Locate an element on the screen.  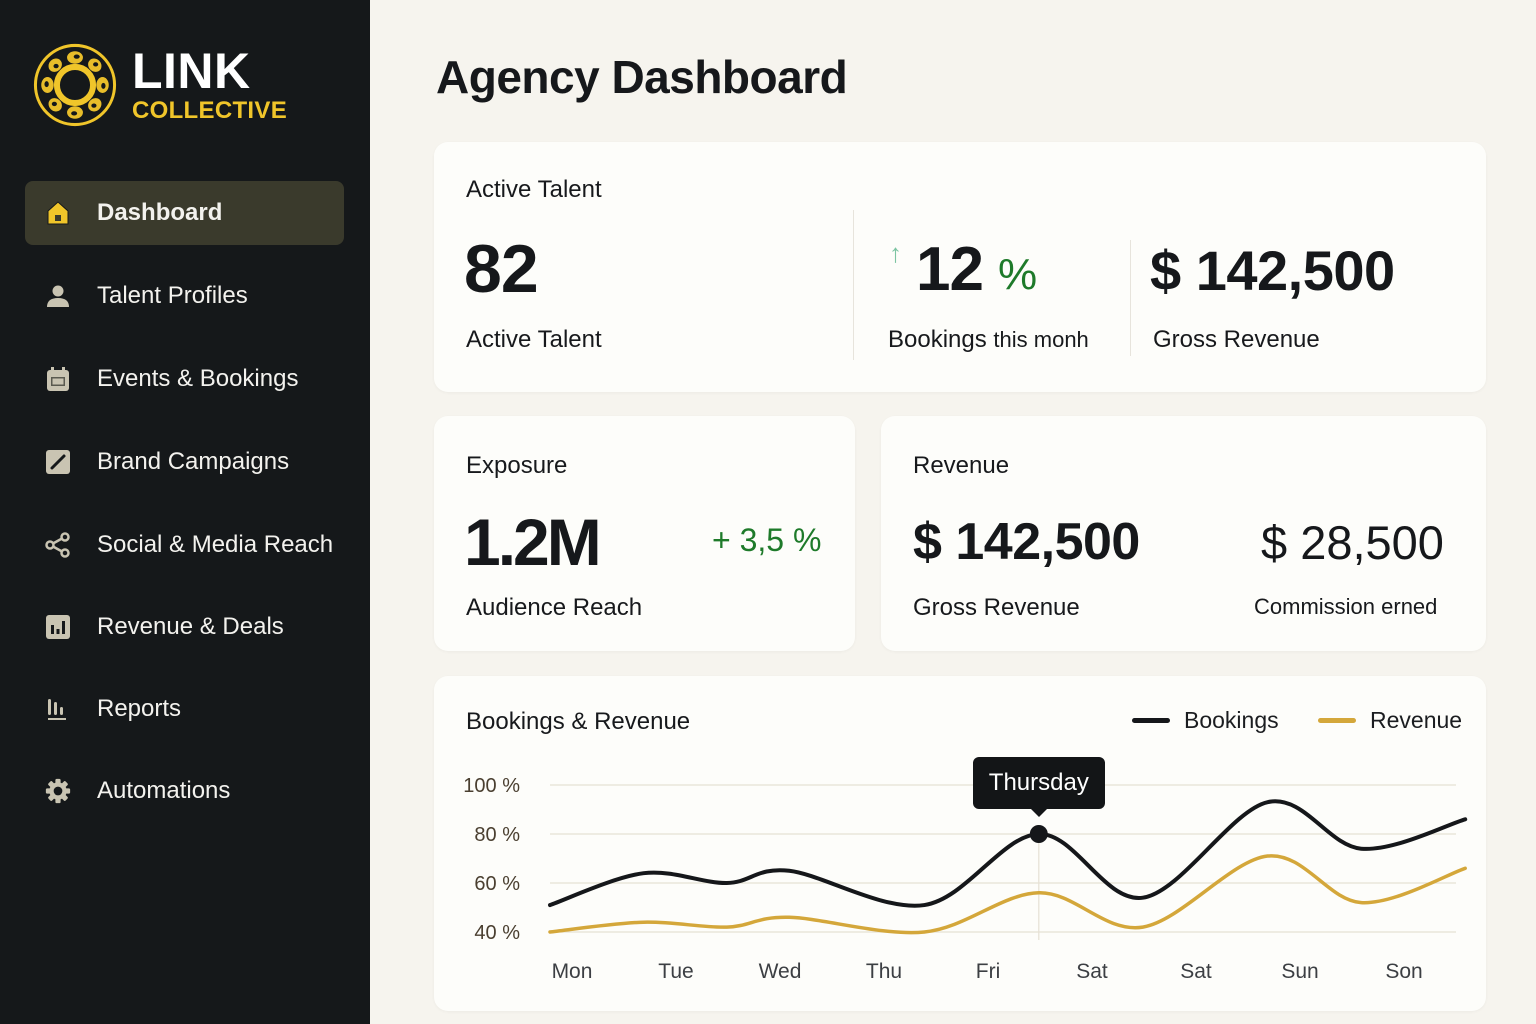
active-talent-label: Active Talent is located at coordinates (534, 339).